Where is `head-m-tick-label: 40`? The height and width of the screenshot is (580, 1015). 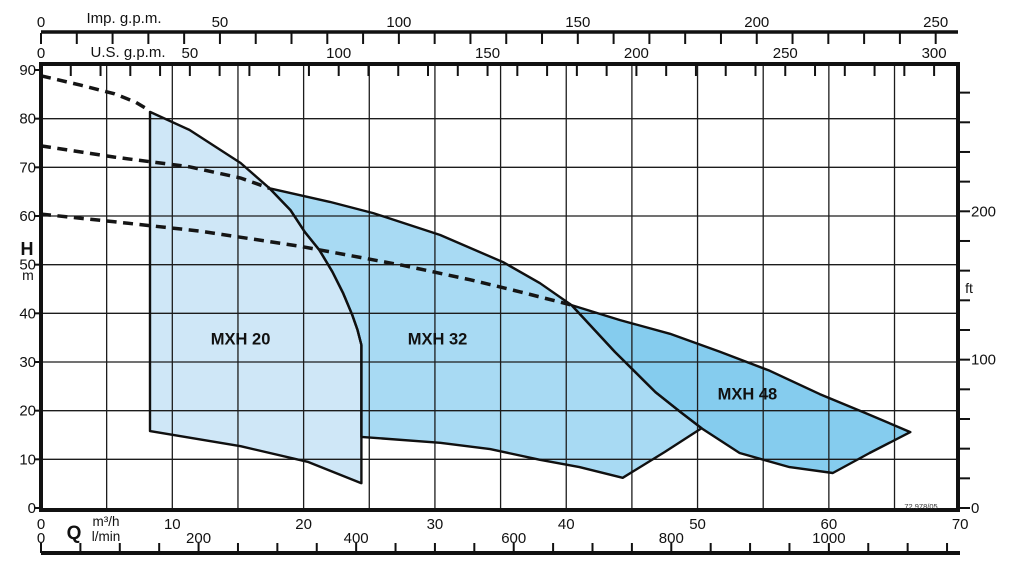
head-m-tick-label: 40 is located at coordinates (27, 313).